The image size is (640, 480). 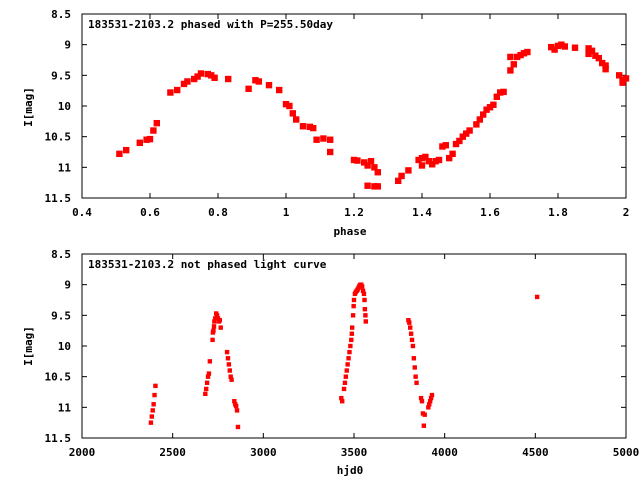 I want to click on unphased-y-tick-label: 11, so click(x=65, y=407).